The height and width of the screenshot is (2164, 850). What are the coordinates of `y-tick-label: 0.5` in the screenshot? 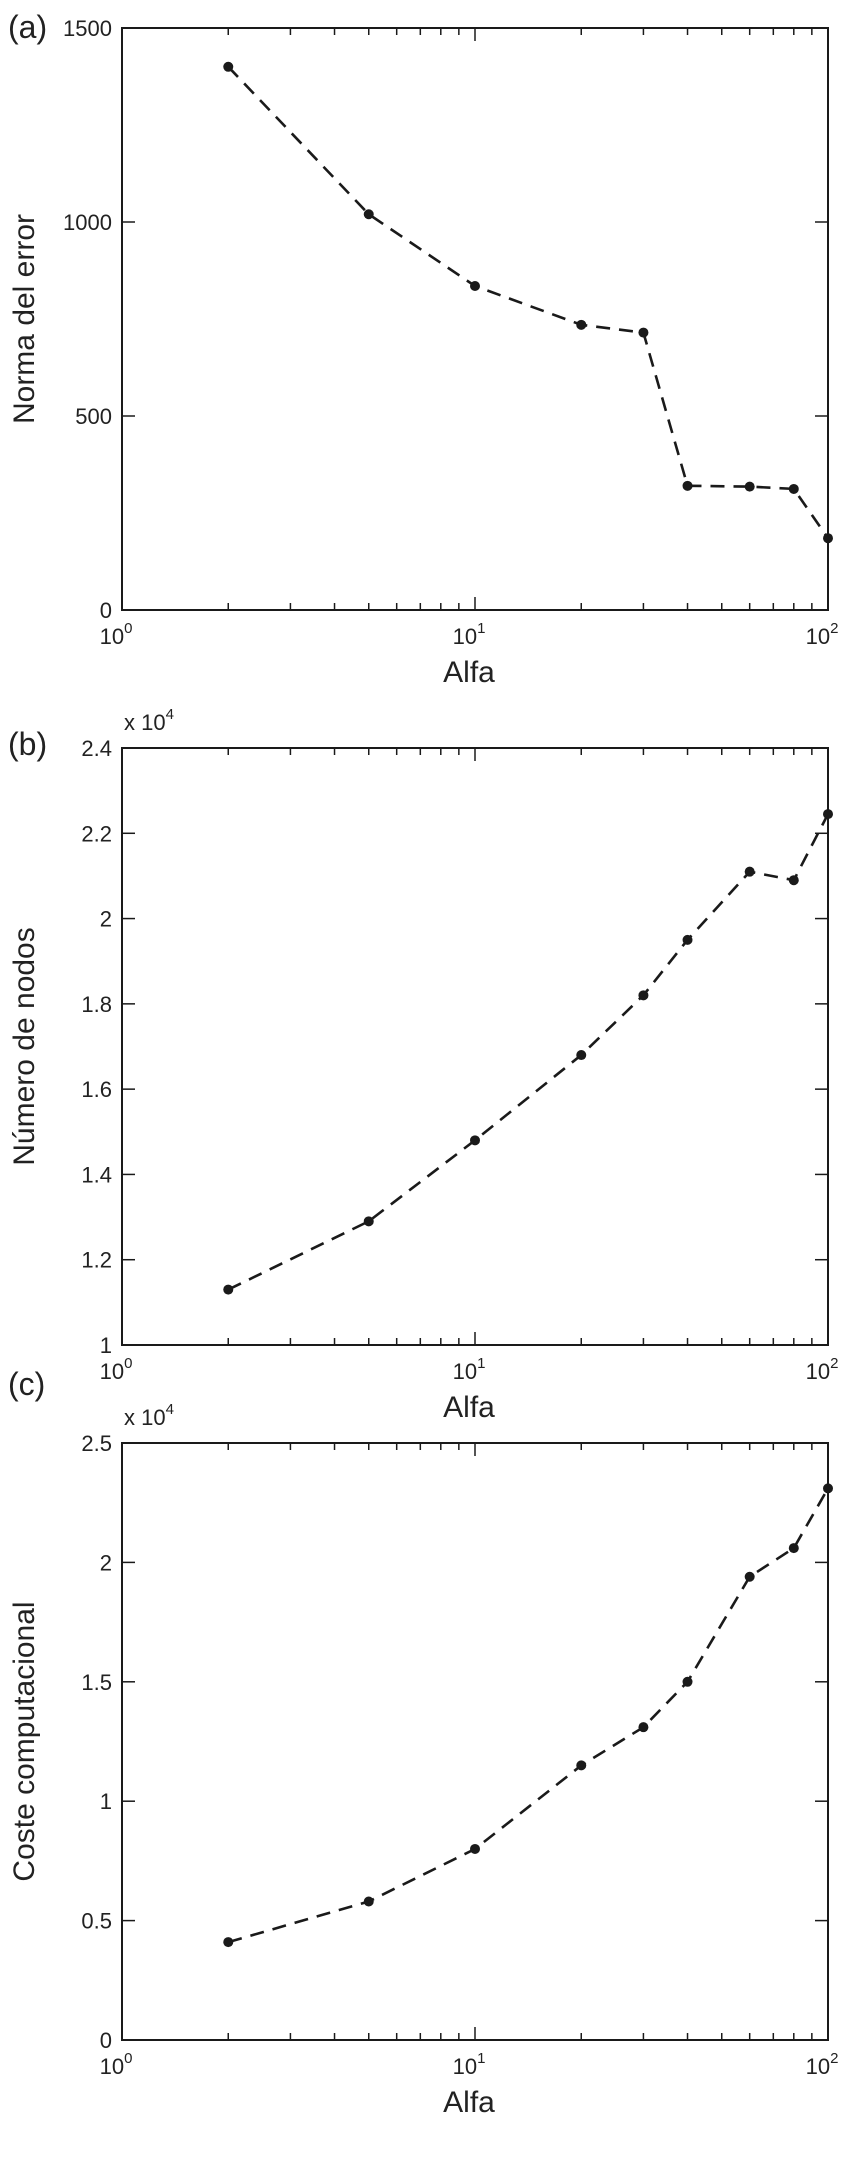 It's located at (96, 1921).